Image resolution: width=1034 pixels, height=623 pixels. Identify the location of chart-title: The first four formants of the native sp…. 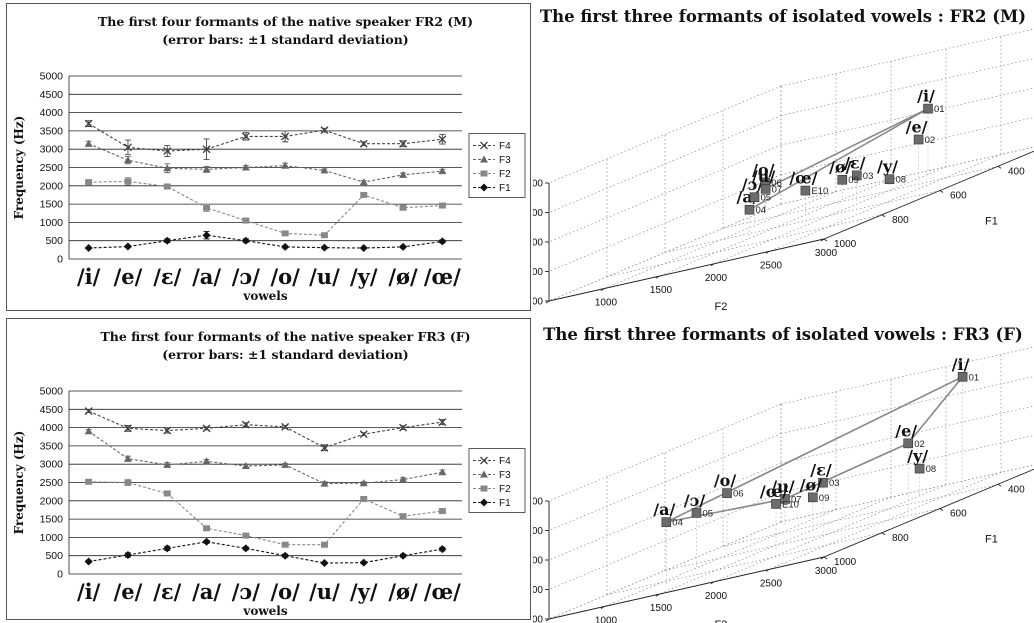
(285, 21).